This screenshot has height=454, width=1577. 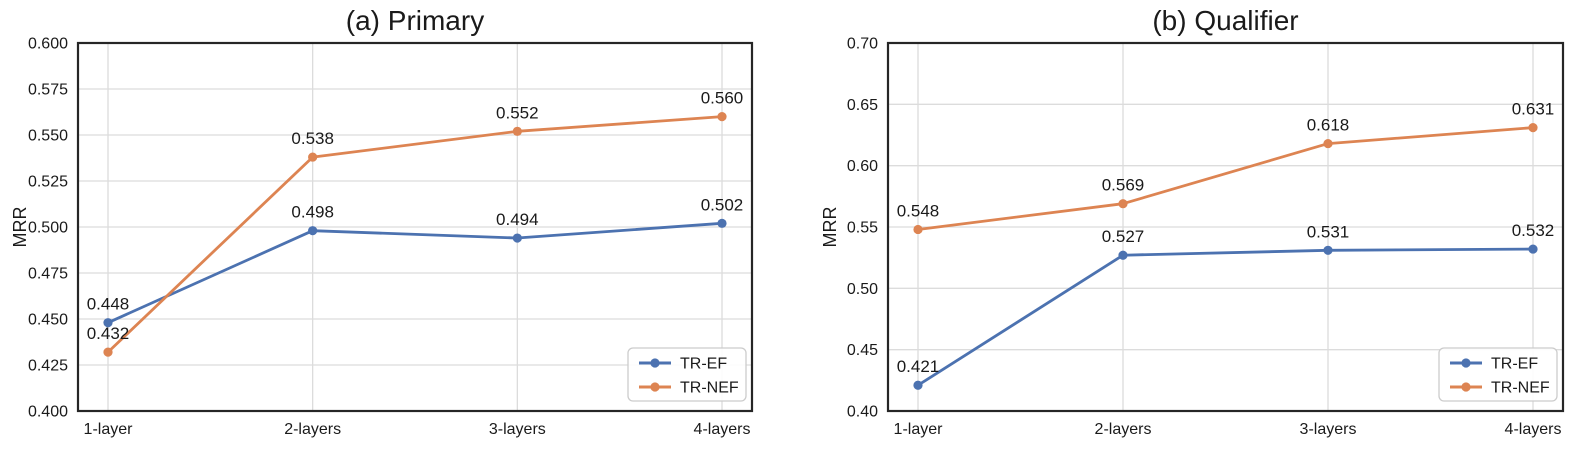 What do you see at coordinates (48, 136) in the screenshot?
I see `y-tick-label: 0.550` at bounding box center [48, 136].